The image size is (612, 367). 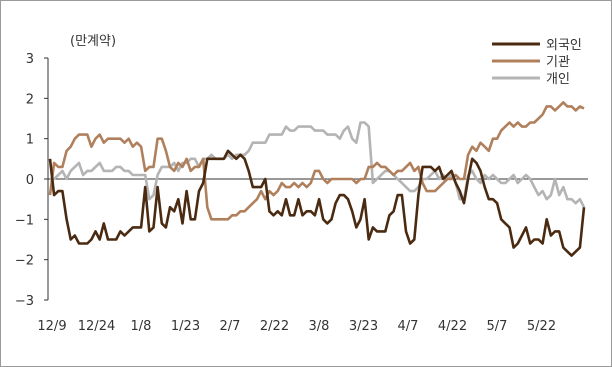 I want to click on unit-label: (만계약), so click(x=93, y=41).